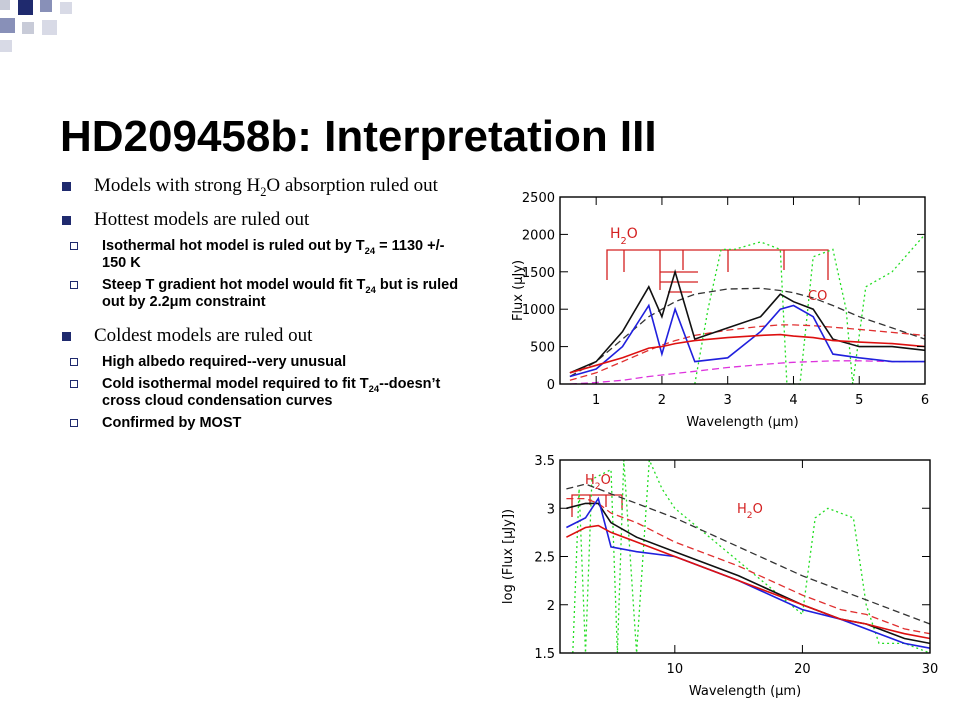  Describe the element at coordinates (596, 400) in the screenshot. I see `x-tick-label: 1` at that location.